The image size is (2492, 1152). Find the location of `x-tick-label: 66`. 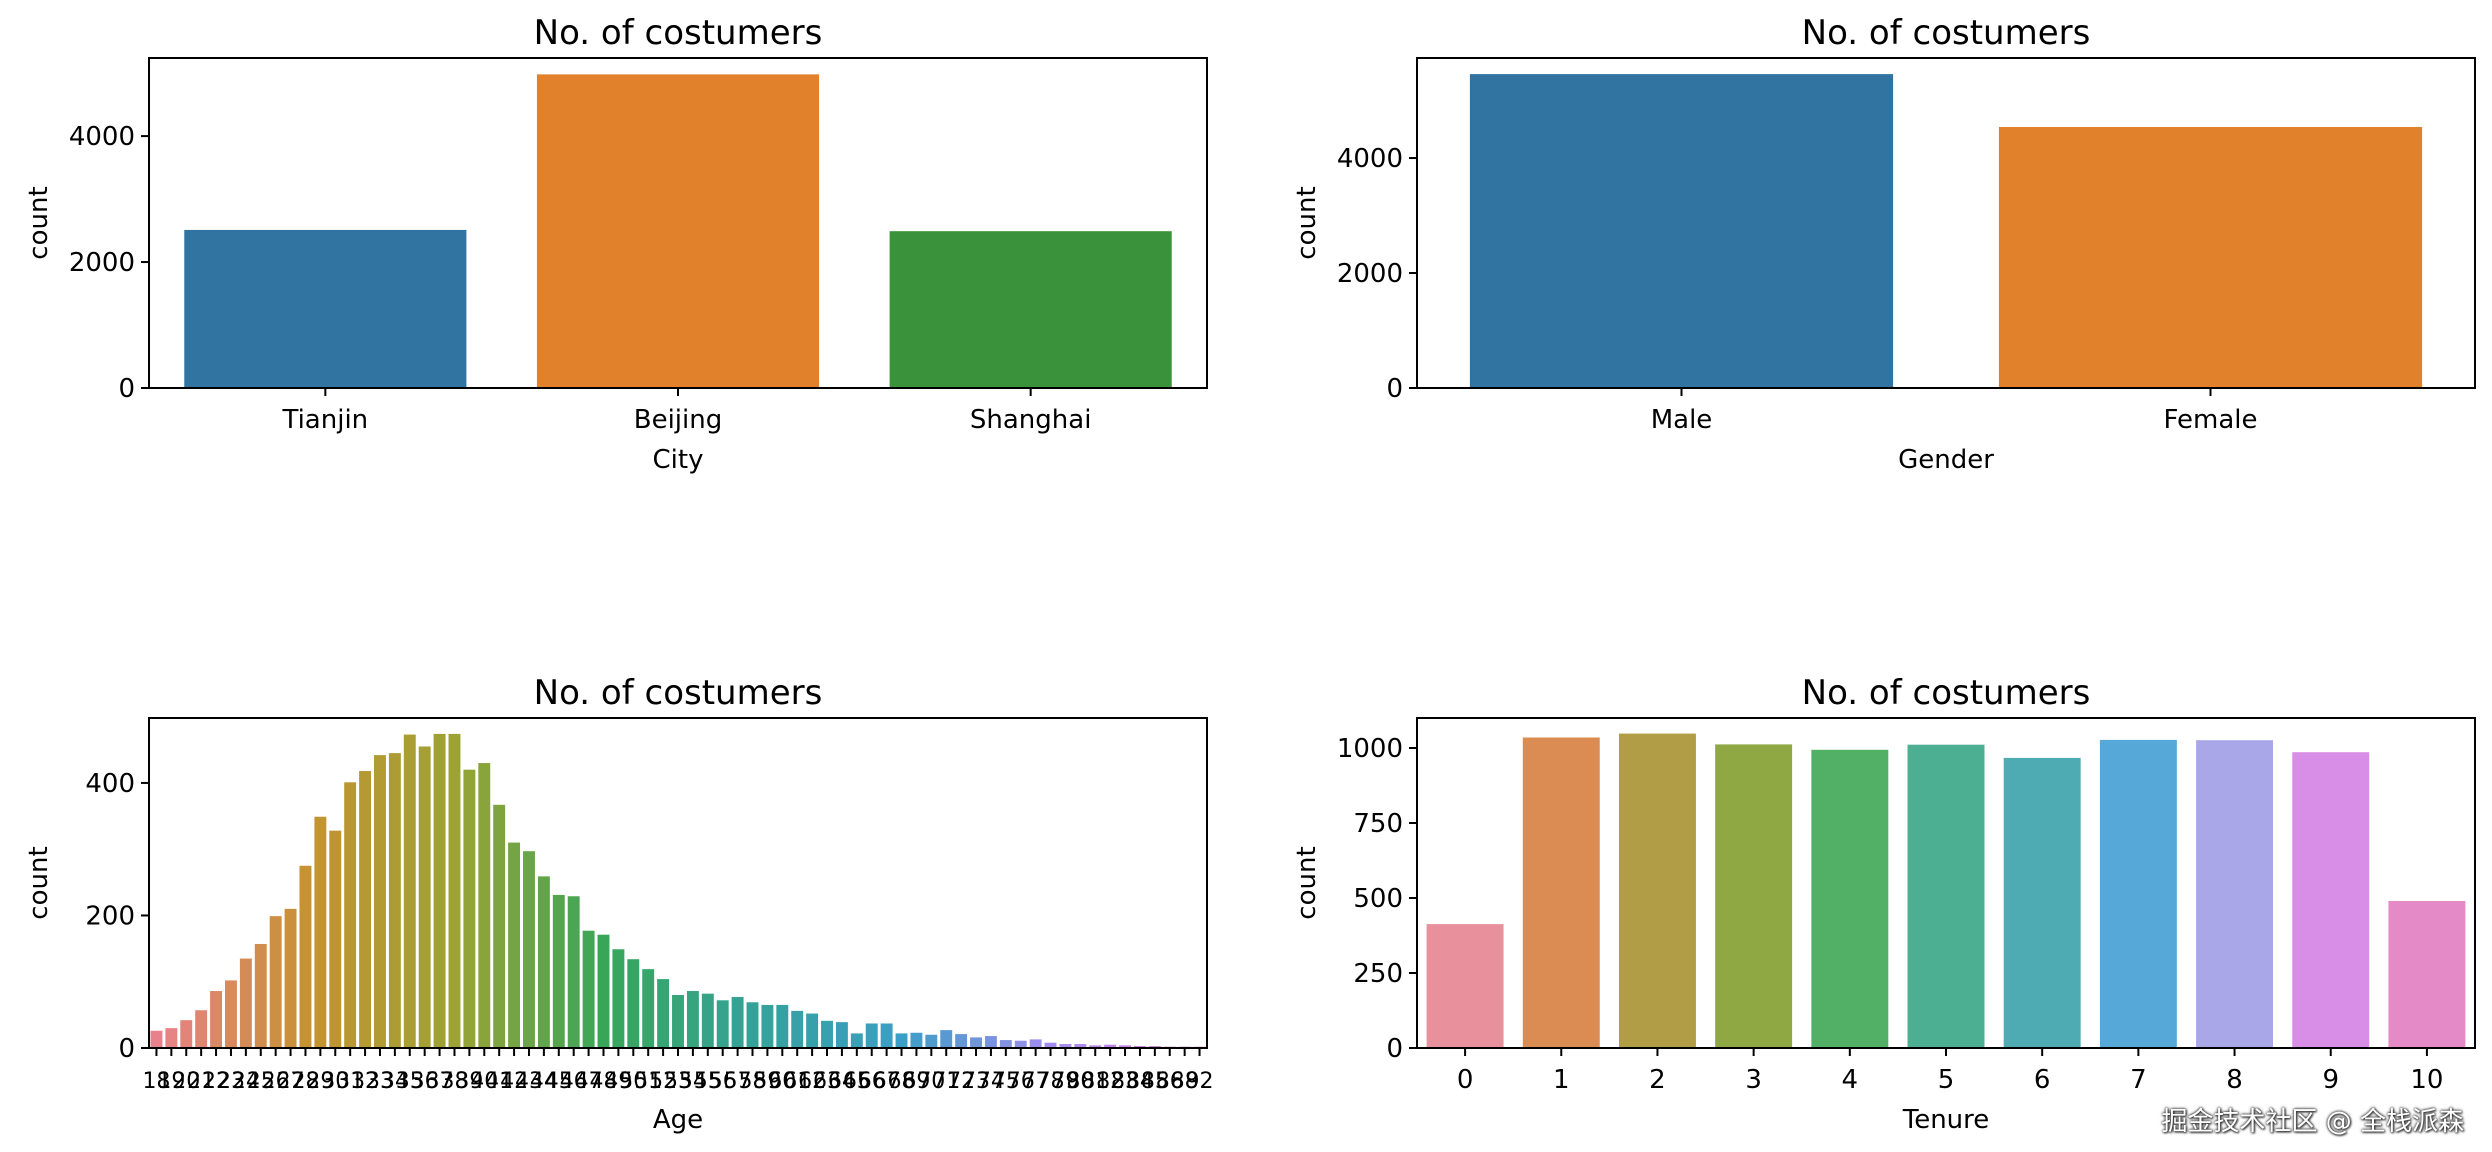

x-tick-label: 66 is located at coordinates (872, 1081).